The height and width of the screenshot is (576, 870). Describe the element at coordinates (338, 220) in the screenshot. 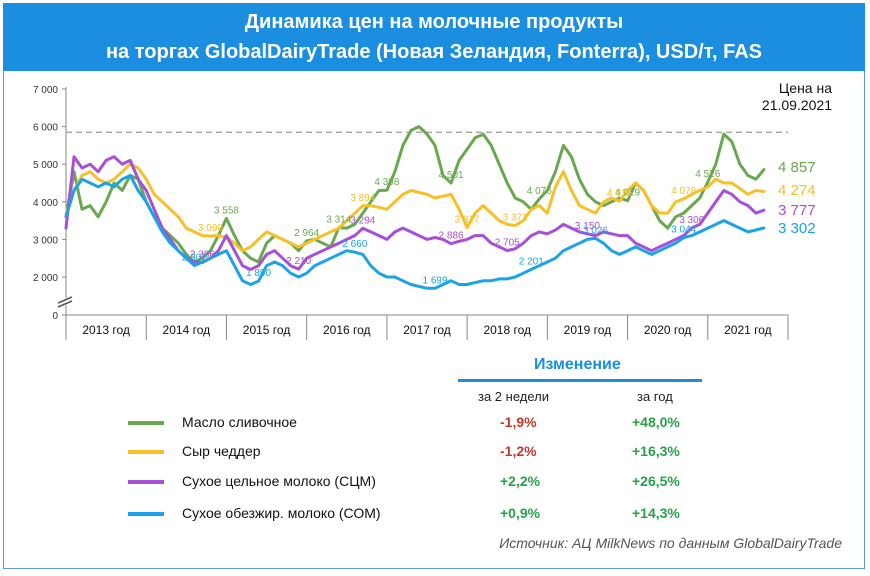

I see `data-label: 3 314` at that location.